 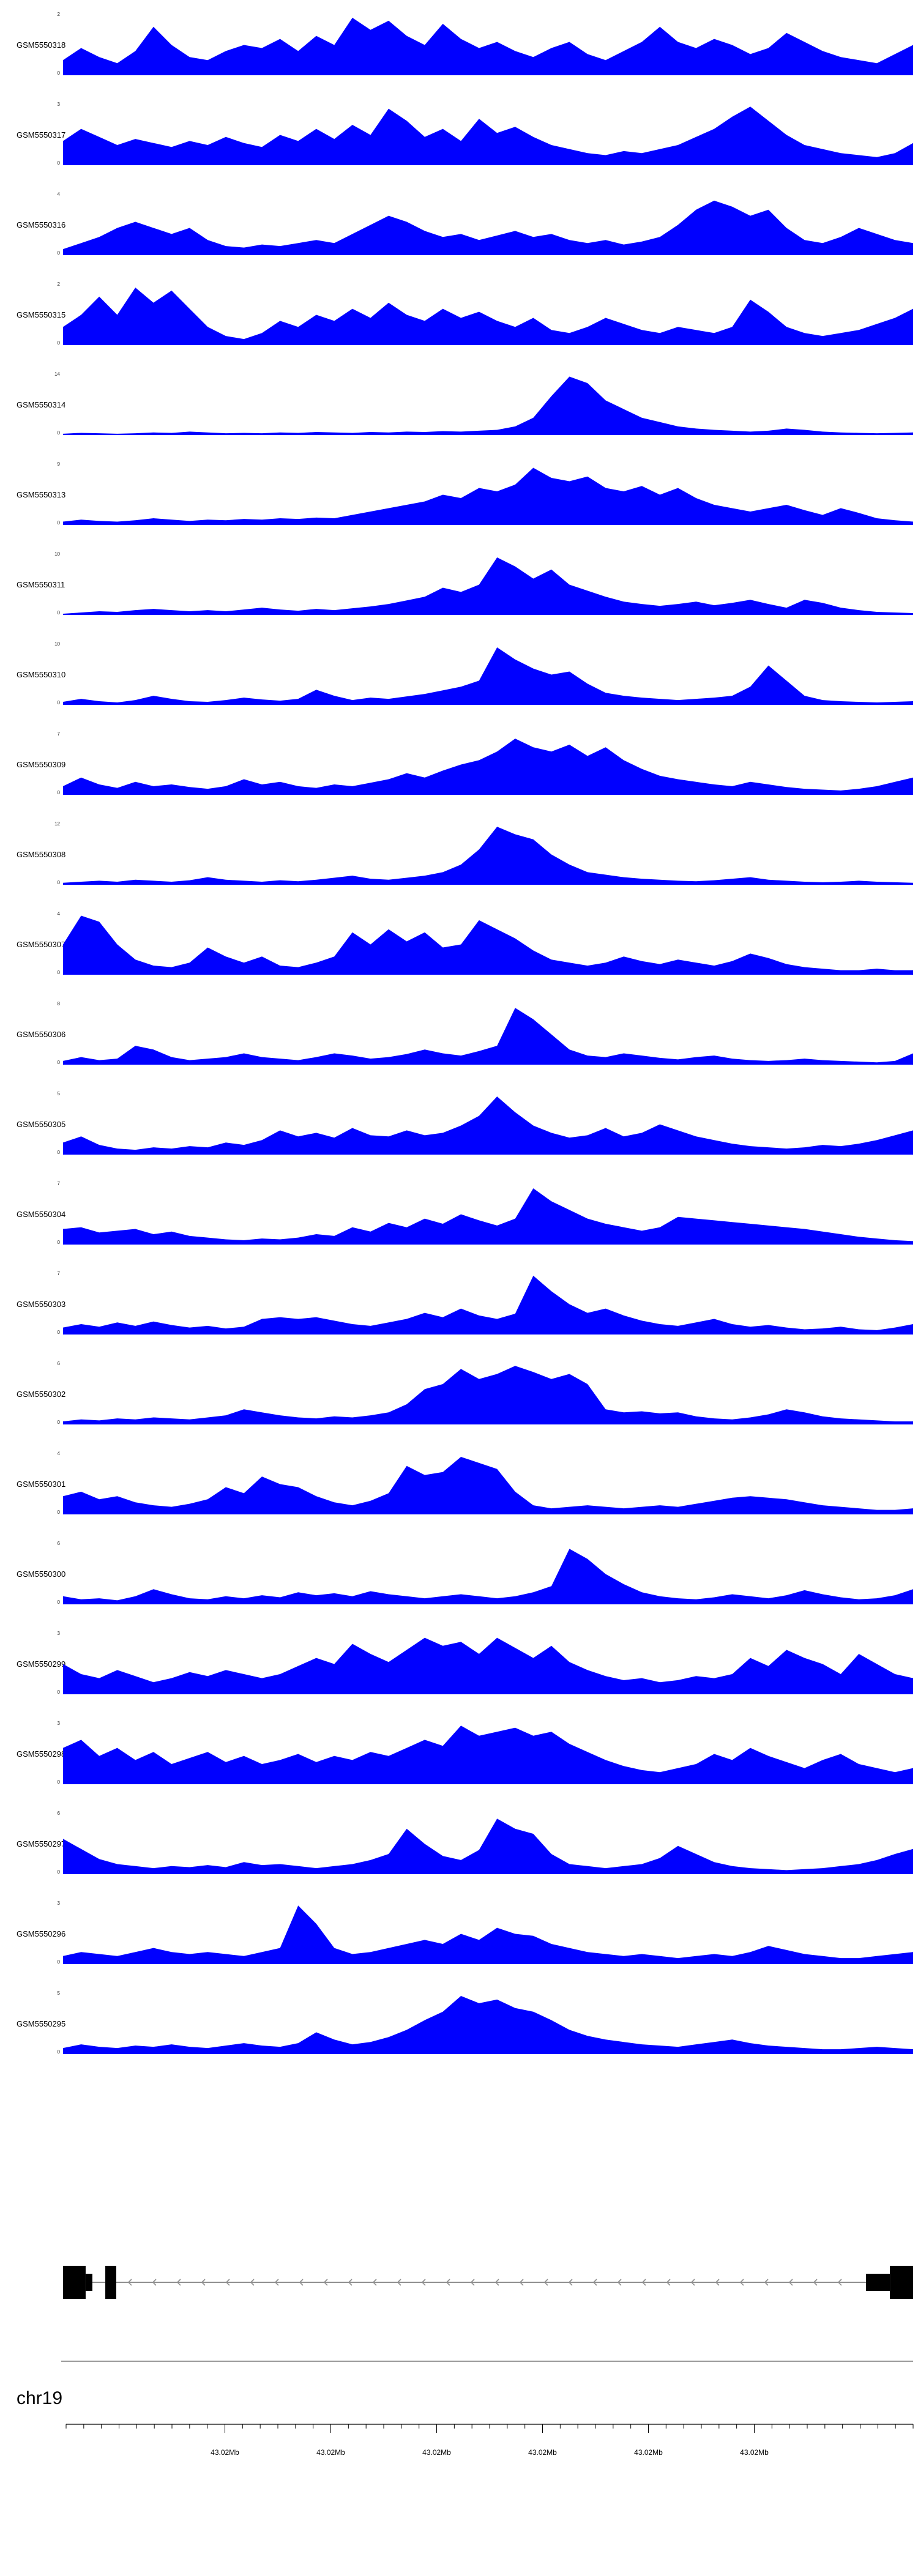 I want to click on coverage-track-row: GSM5550297 6 0, so click(x=459, y=1844).